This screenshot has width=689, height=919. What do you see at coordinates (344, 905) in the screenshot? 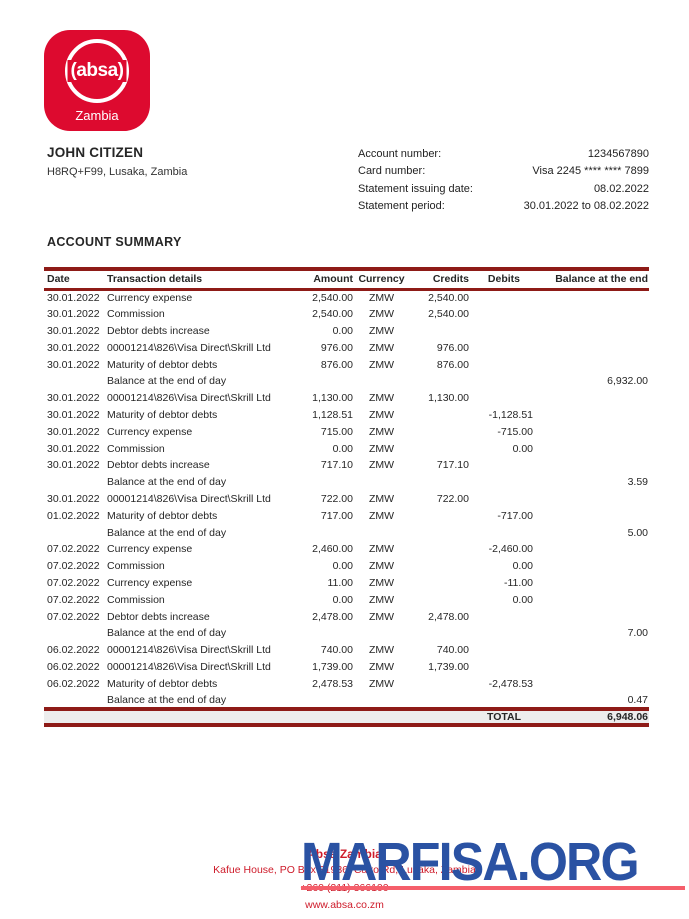
I see `footer-website: www.absa.co.zm` at bounding box center [344, 905].